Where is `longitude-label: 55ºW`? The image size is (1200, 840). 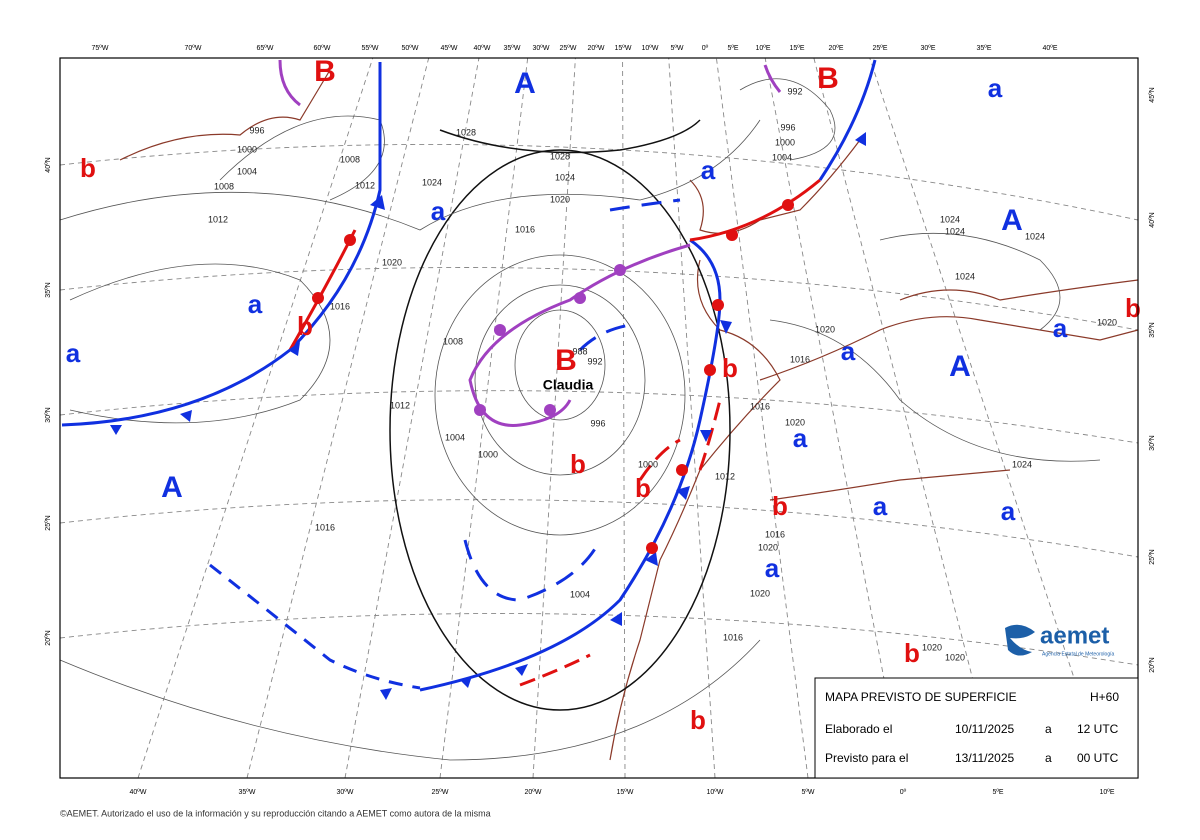 longitude-label: 55ºW is located at coordinates (370, 48).